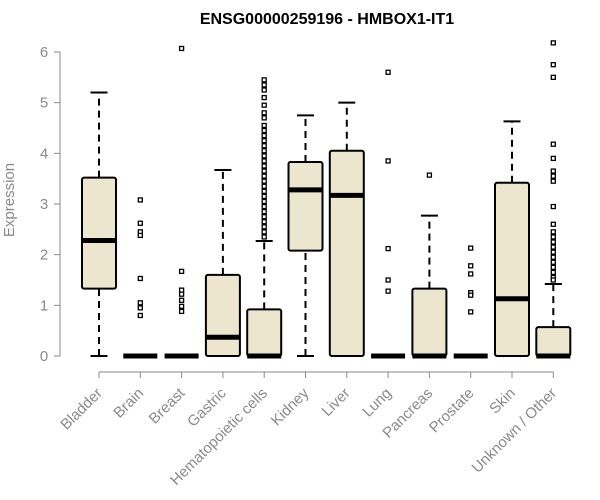 This screenshot has height=500, width=600. What do you see at coordinates (9, 200) in the screenshot?
I see `y-axis-label: Expression` at bounding box center [9, 200].